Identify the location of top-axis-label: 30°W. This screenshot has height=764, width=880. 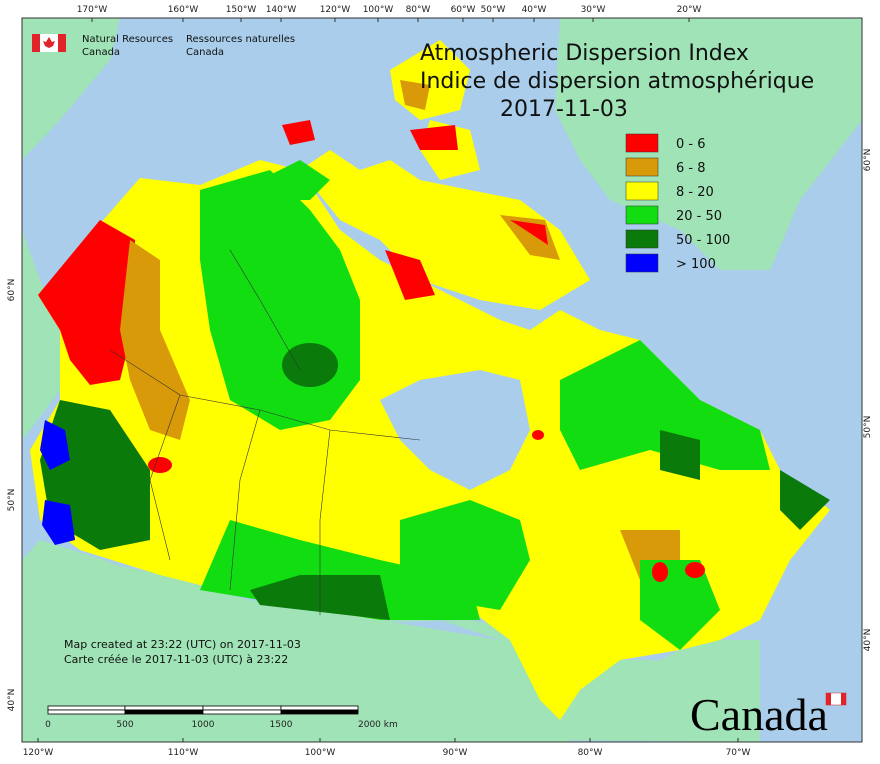
(593, 10).